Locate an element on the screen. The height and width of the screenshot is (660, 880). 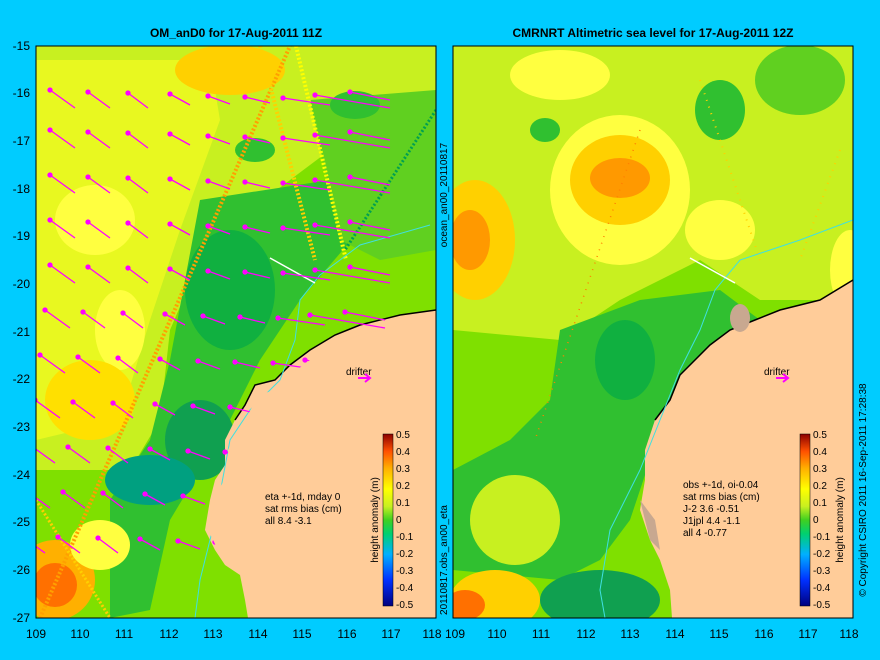
y-tick: -21 is located at coordinates (22, 332).